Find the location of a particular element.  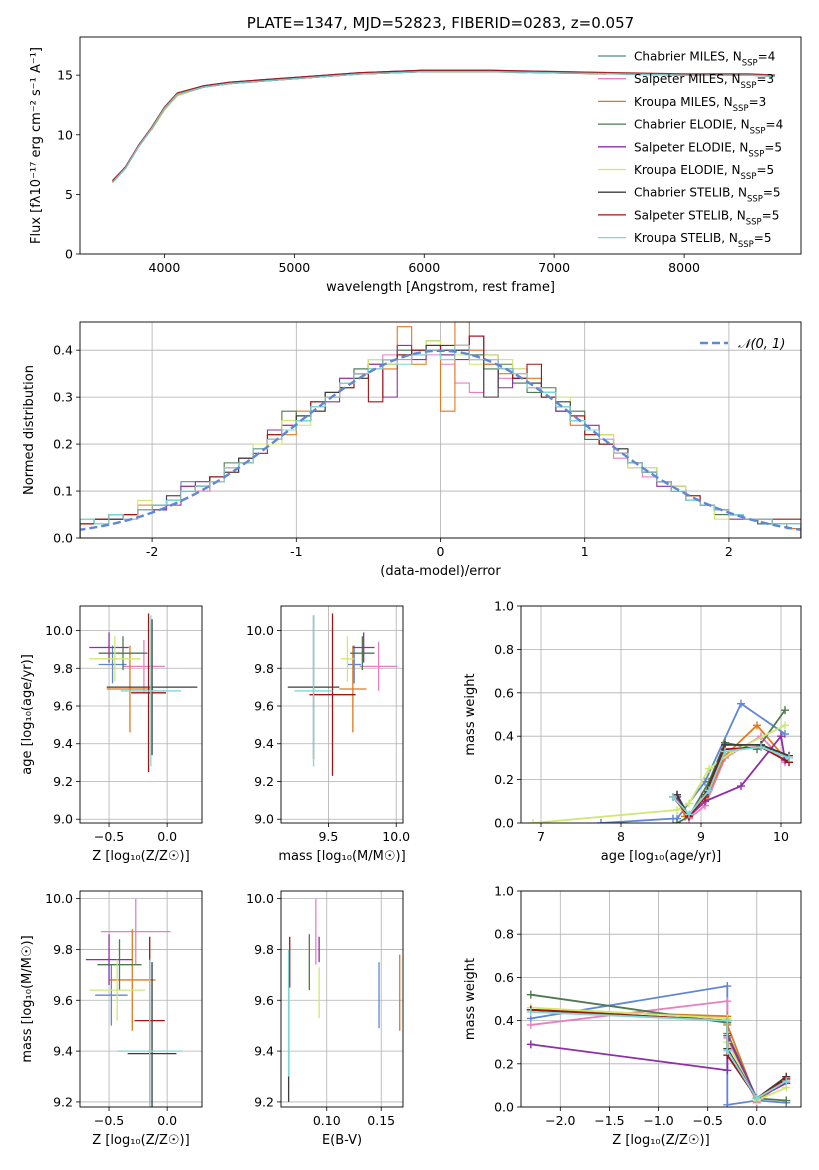

x-tick-label: 5000 is located at coordinates (294, 267).